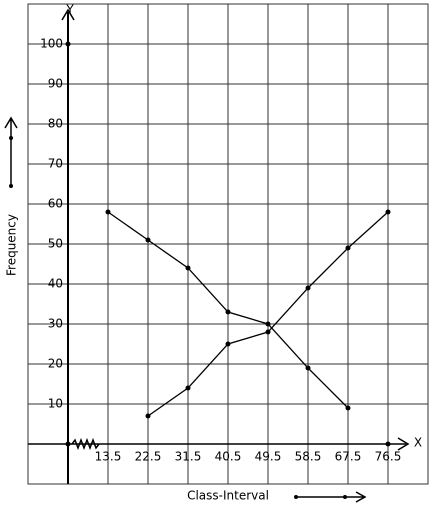 This screenshot has width=433, height=510. I want to click on y-tick-label: 60, so click(55, 204).